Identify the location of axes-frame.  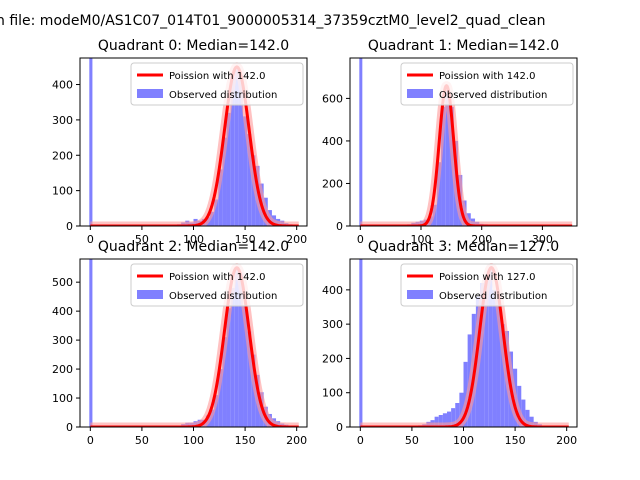
(463, 142).